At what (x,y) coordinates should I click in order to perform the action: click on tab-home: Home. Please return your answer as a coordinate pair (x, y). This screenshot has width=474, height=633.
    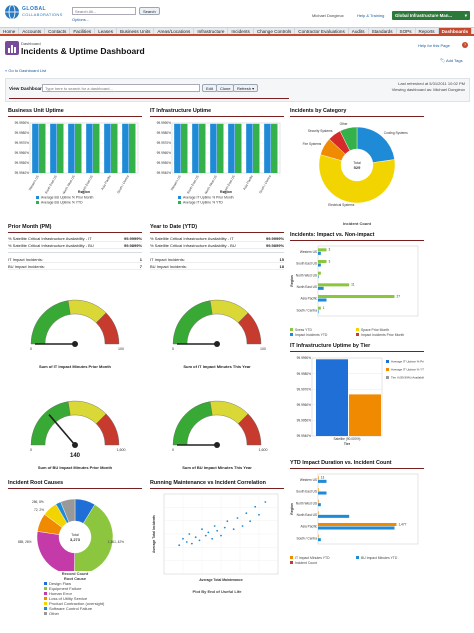
    Looking at the image, I should click on (10, 31).